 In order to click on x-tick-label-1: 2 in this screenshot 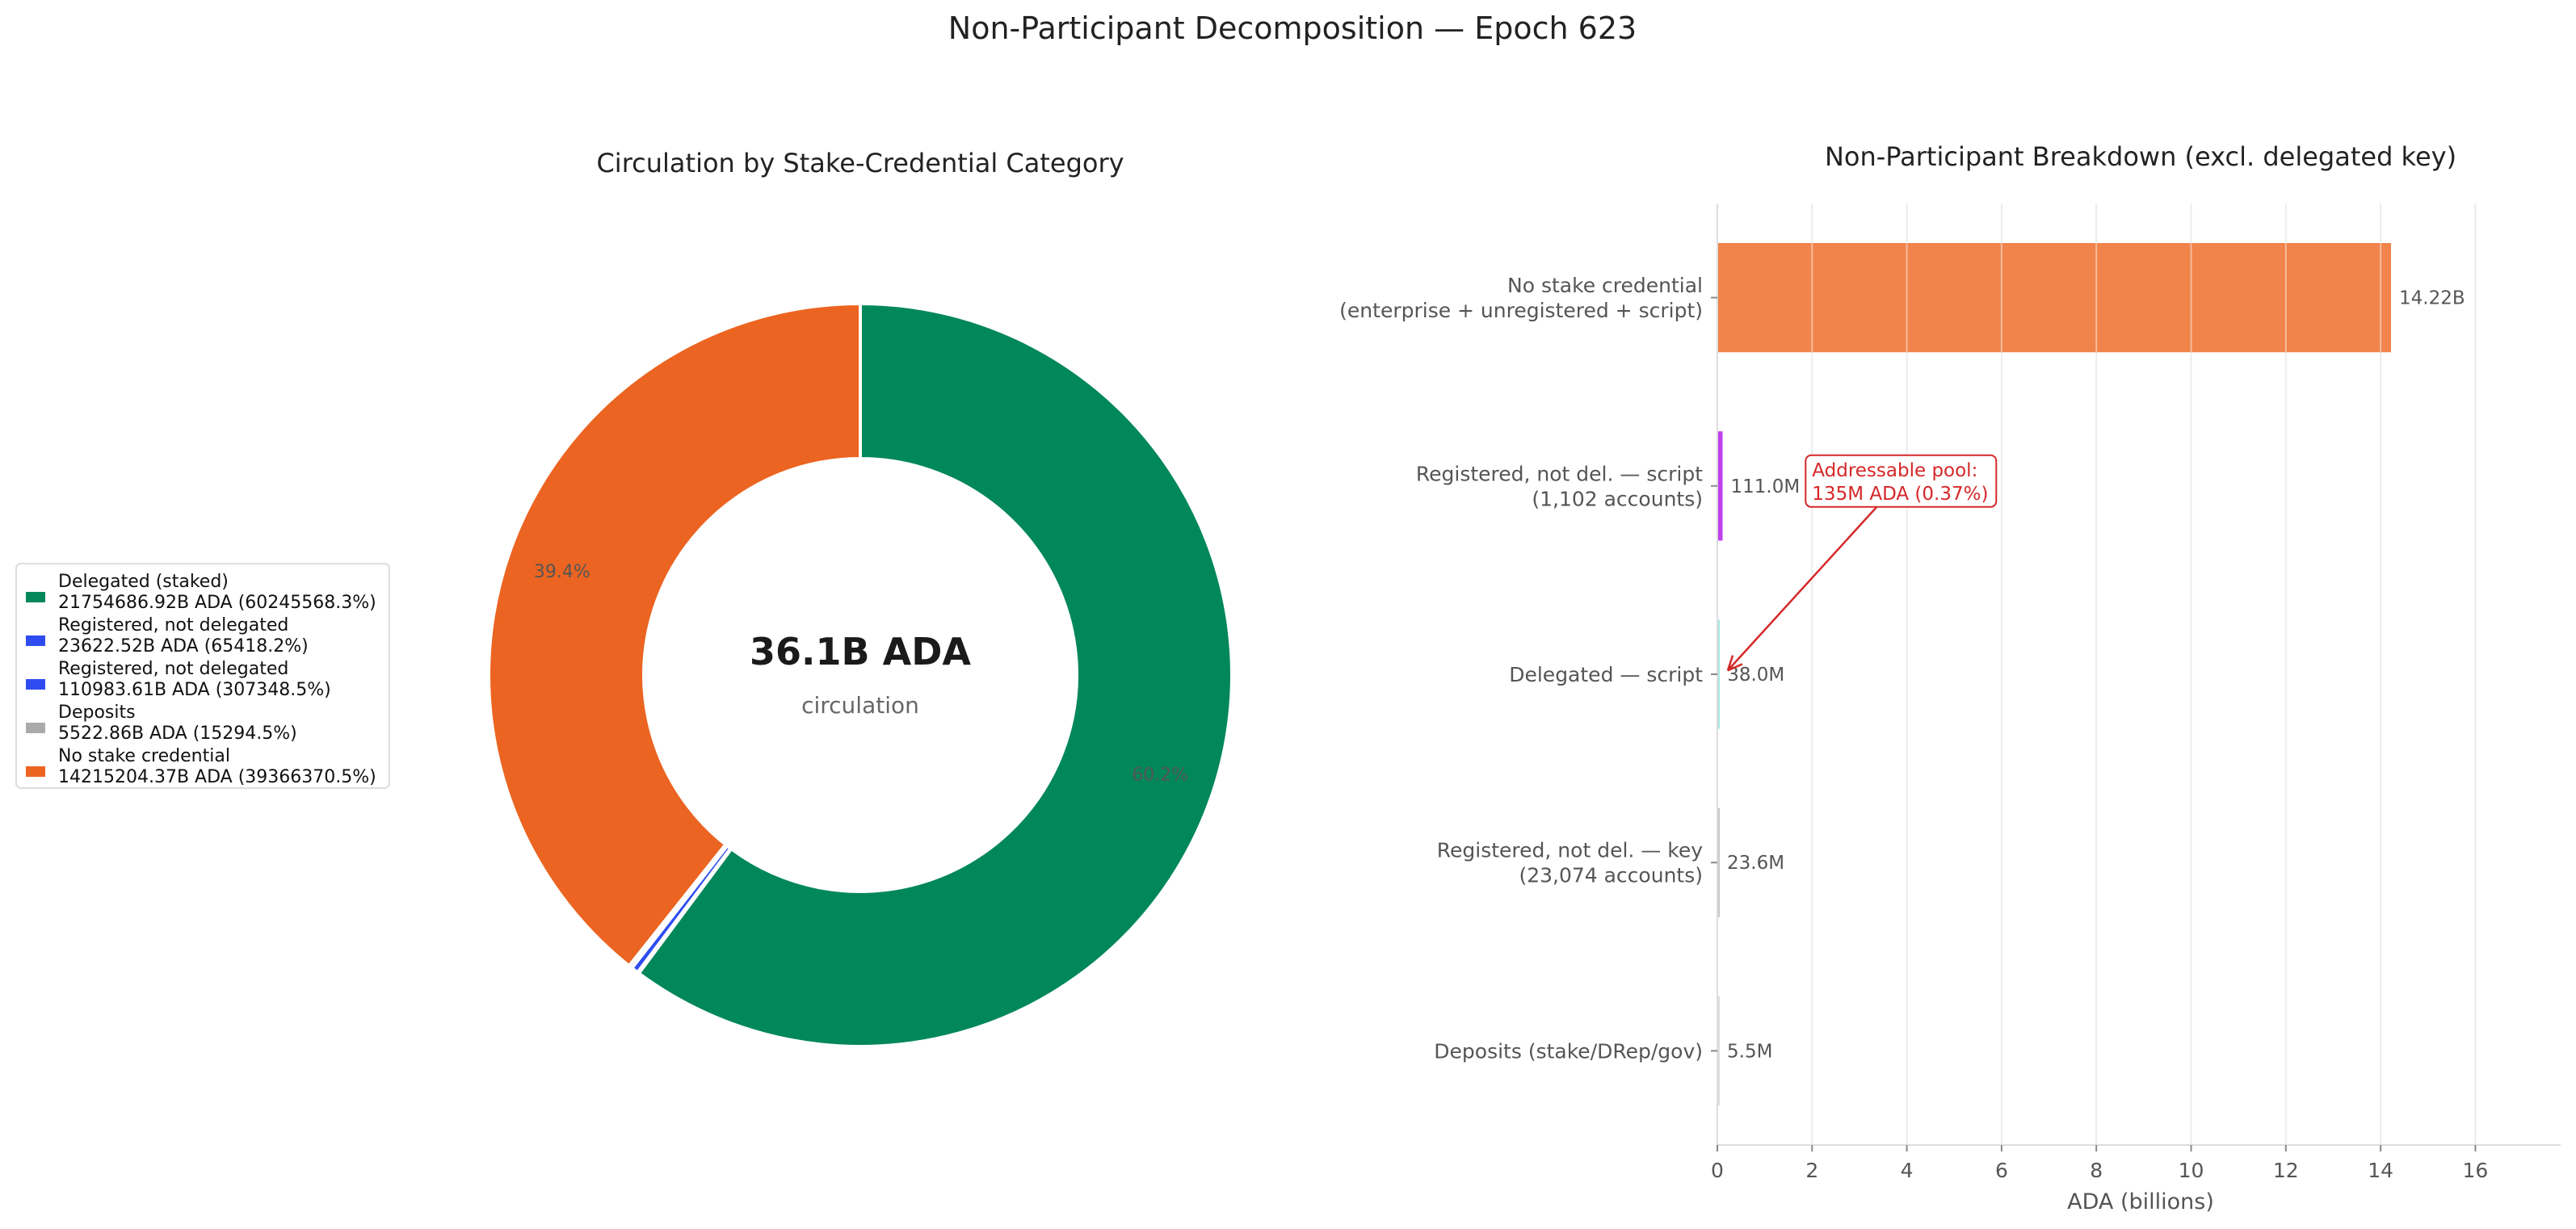, I will do `click(1812, 1170)`.